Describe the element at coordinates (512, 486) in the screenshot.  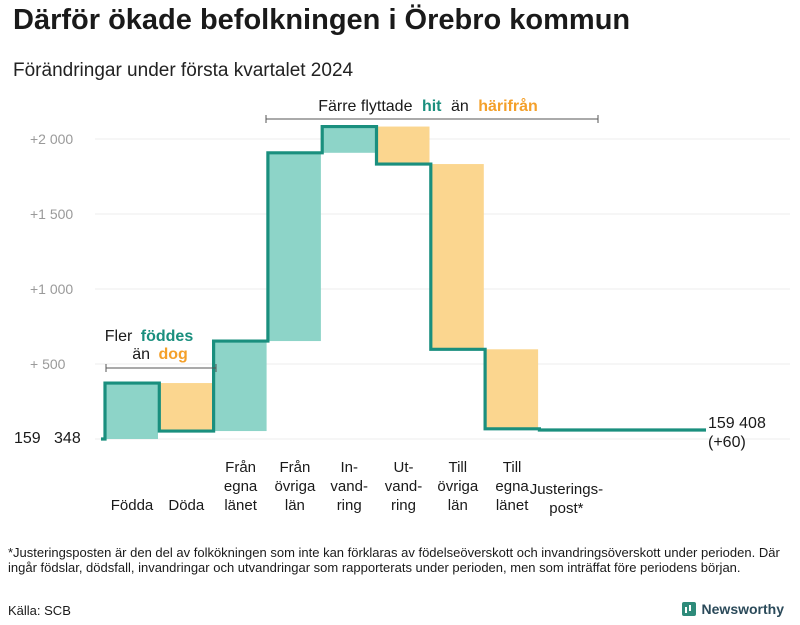
I see `x-label-till-egna-länet: Till egna länet` at that location.